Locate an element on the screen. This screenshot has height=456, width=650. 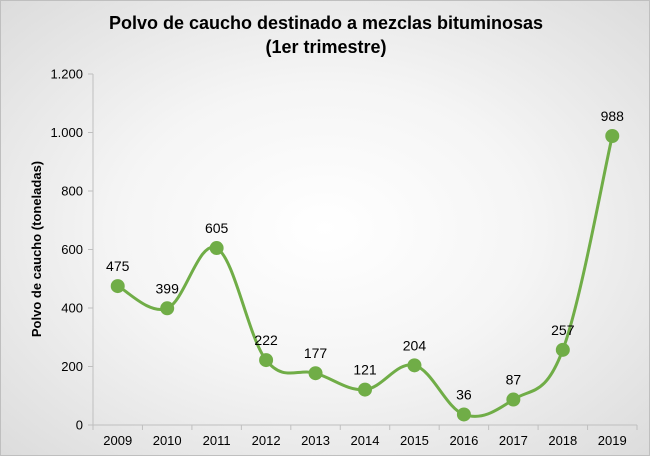
x-tick-label: 2009 is located at coordinates (117, 440).